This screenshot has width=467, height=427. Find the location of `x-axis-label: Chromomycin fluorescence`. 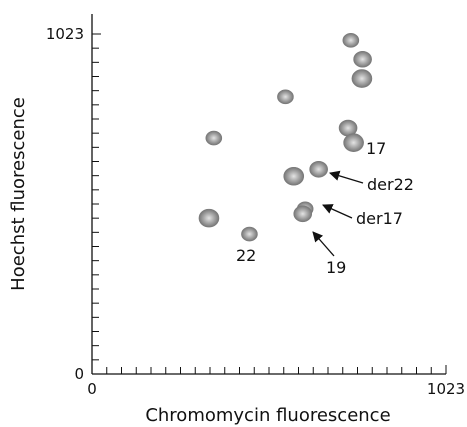

x-axis-label: Chromomycin fluorescence is located at coordinates (267, 415).